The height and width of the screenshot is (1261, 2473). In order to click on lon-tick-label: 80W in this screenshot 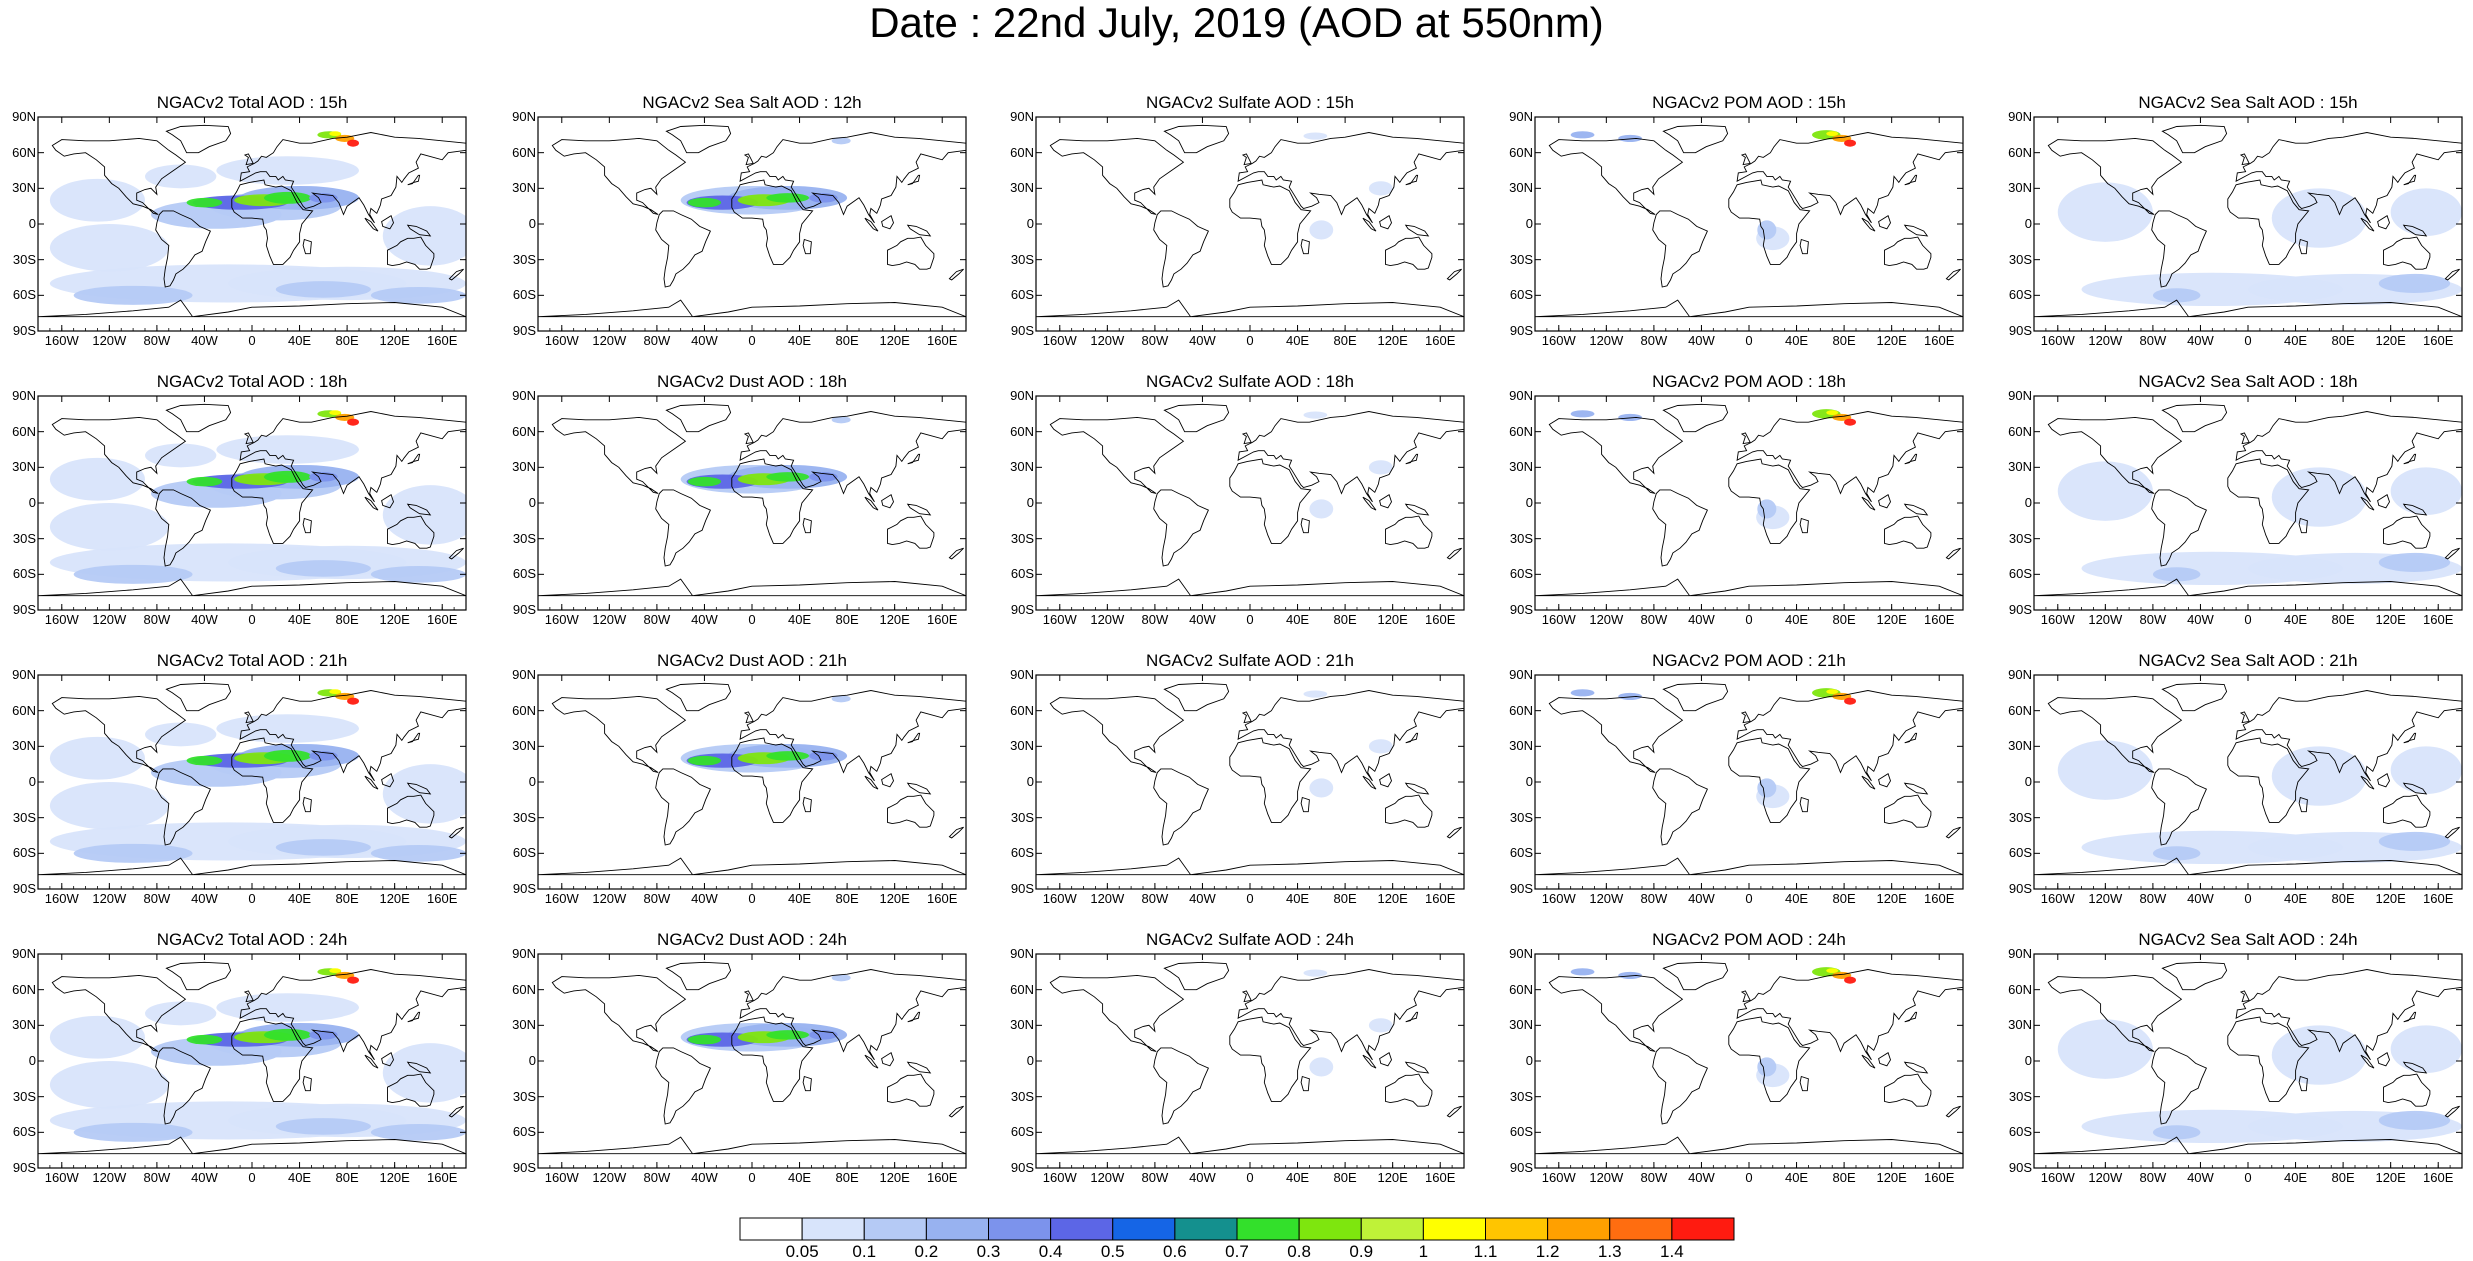, I will do `click(2153, 619)`.